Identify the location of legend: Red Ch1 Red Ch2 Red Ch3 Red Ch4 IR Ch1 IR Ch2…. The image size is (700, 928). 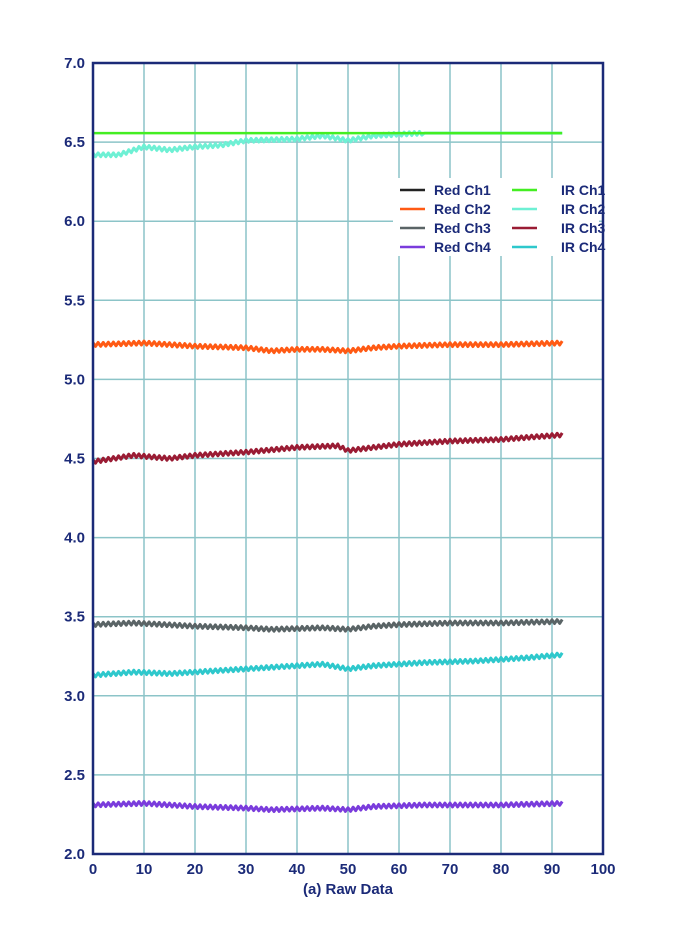
(499, 217).